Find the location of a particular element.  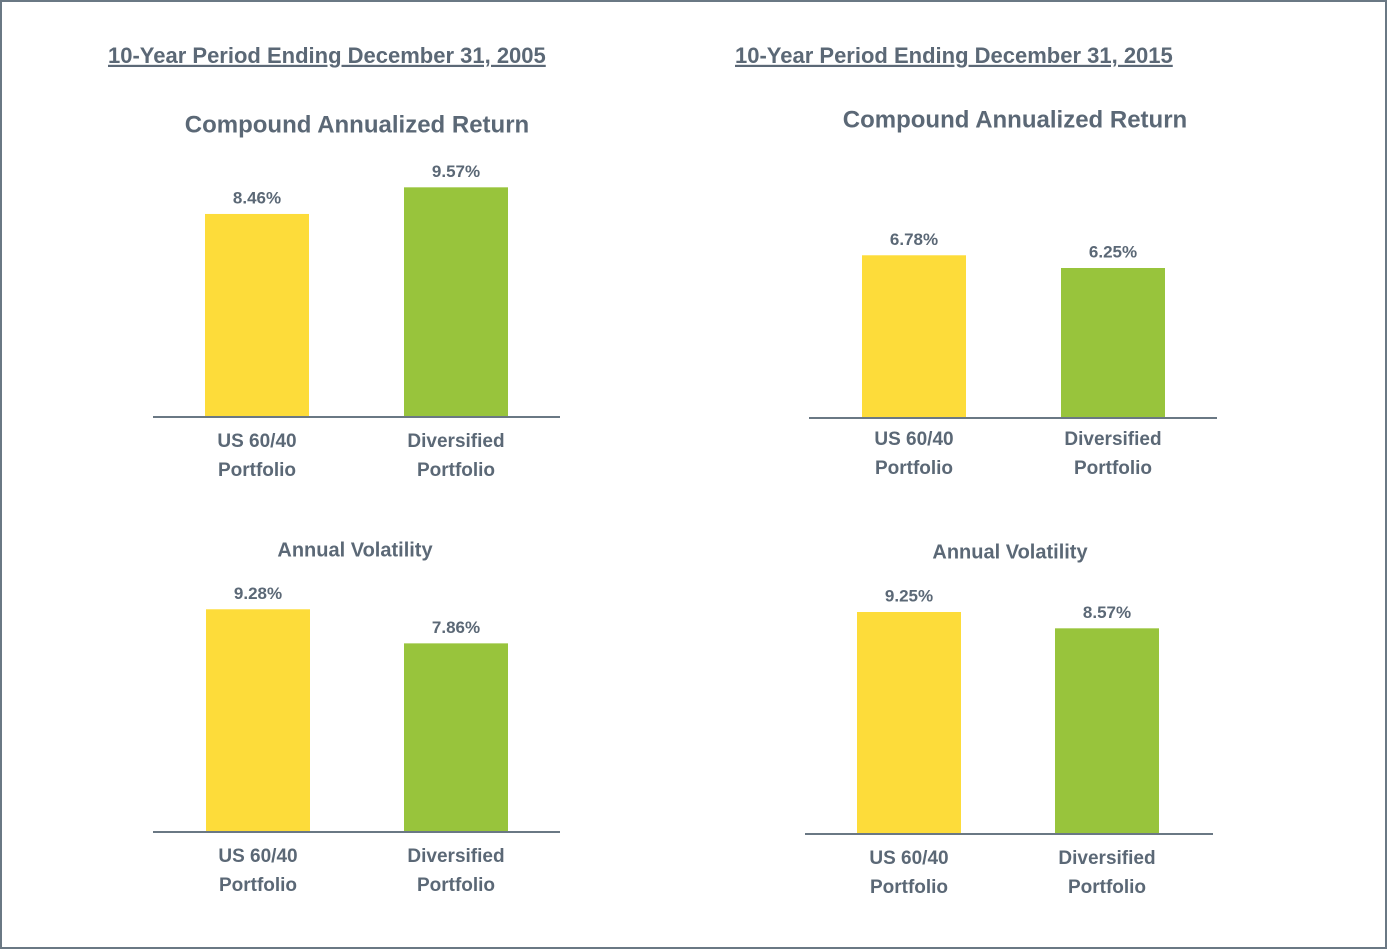

value-label: 7.86% is located at coordinates (456, 627).